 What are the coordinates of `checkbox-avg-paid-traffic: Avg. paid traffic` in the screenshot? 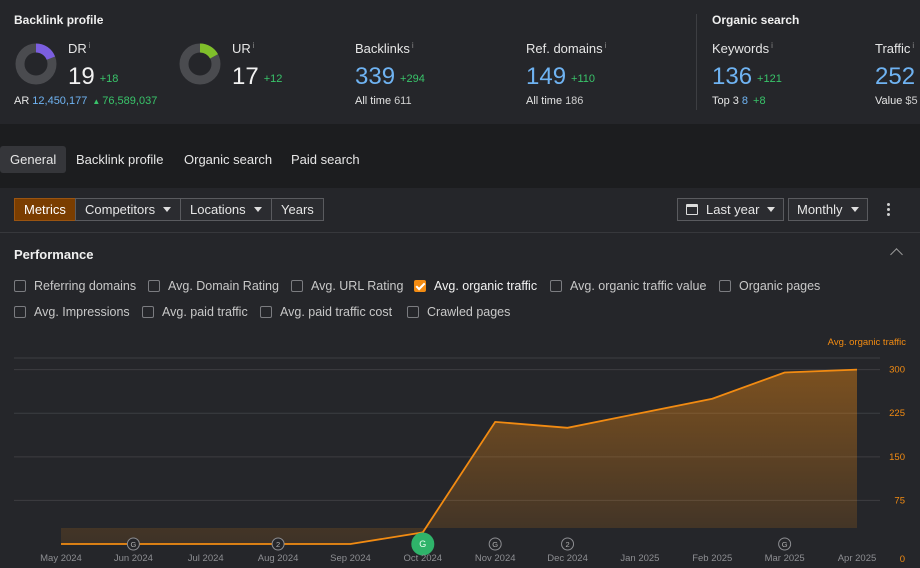 It's located at (195, 313).